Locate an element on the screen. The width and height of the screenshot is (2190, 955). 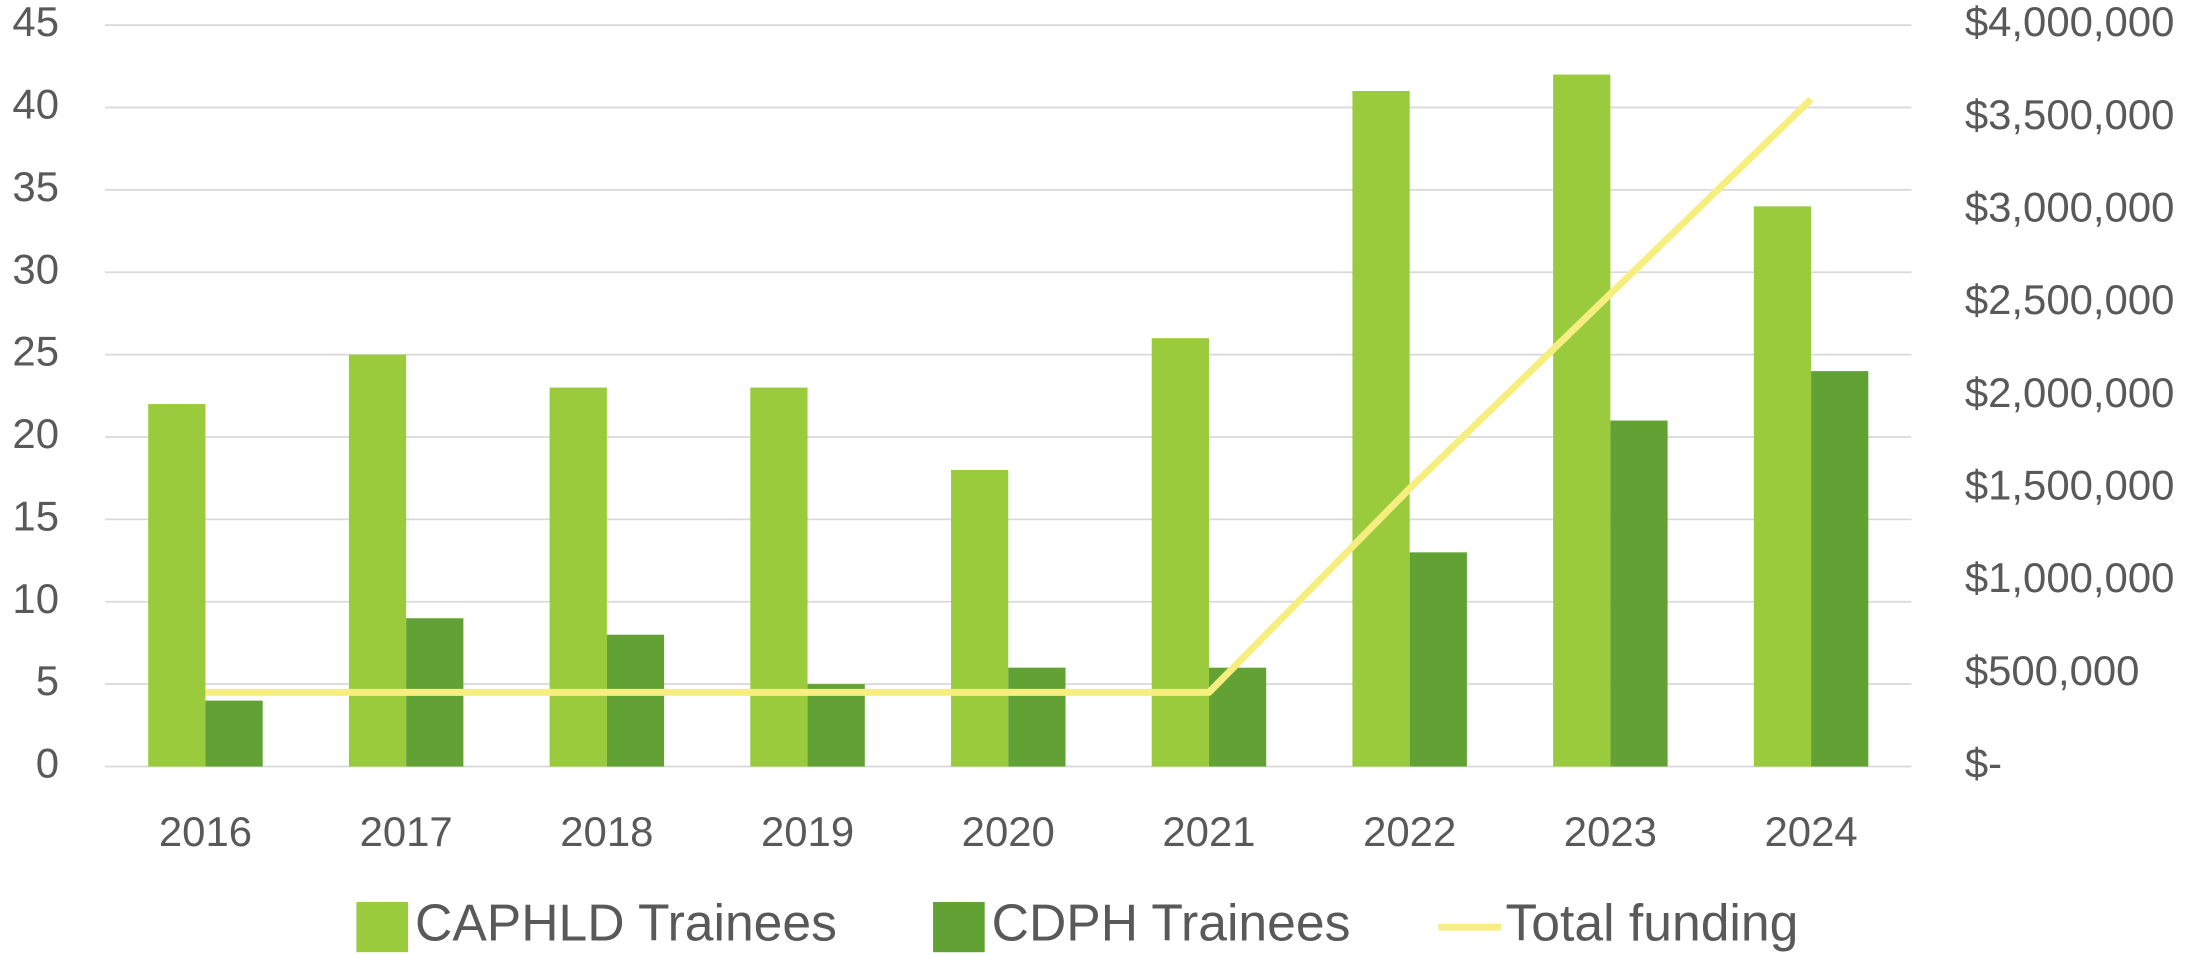
x-tick-label: 2024 is located at coordinates (1810, 831).